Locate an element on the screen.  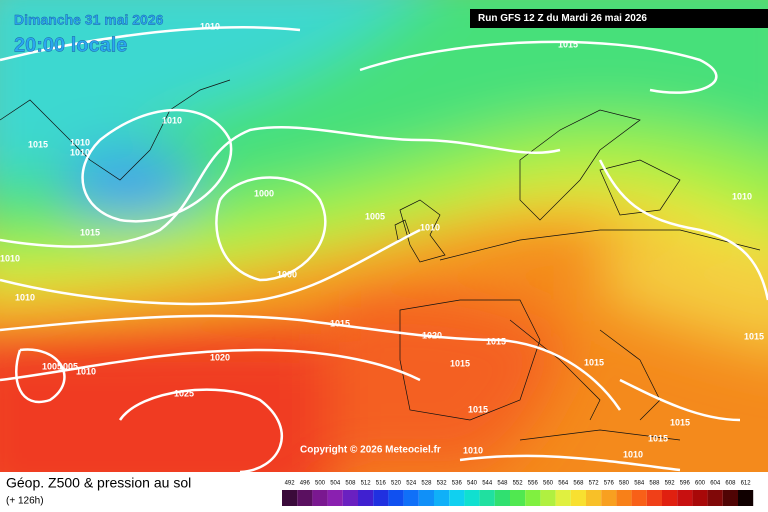
run-info: Run GFS 12 Z du Mardi 26 mai 2026 is located at coordinates (562, 18).